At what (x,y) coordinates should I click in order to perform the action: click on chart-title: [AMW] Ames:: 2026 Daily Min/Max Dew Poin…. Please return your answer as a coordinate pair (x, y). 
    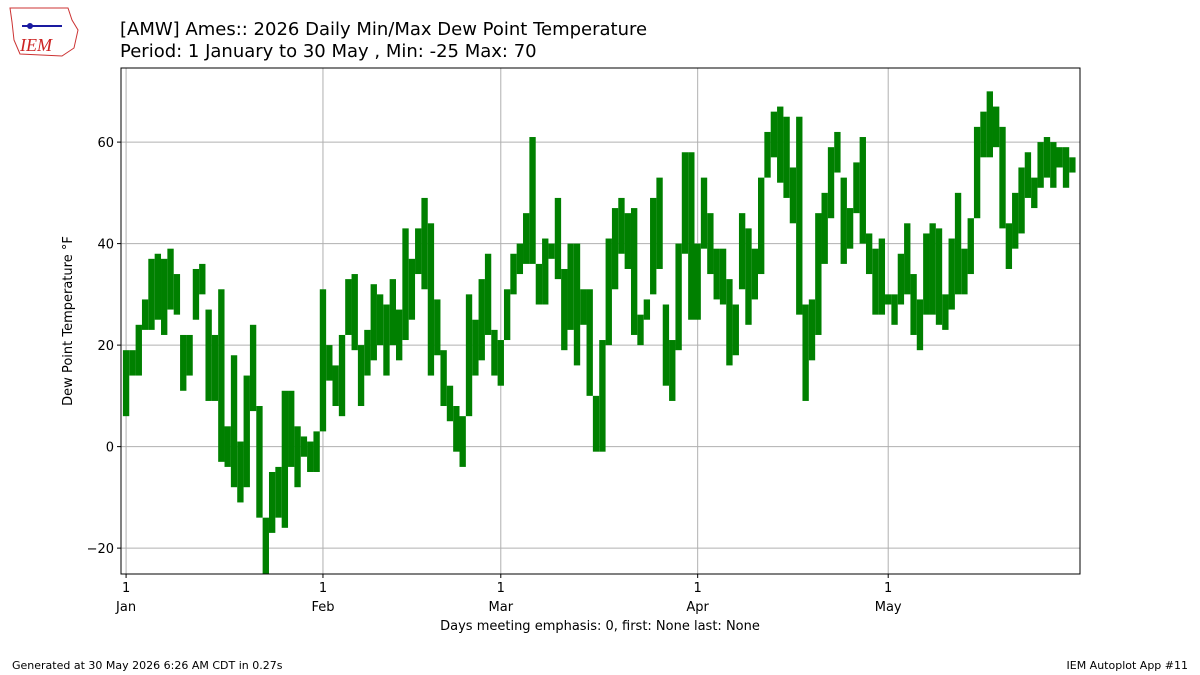
    Looking at the image, I should click on (383, 29).